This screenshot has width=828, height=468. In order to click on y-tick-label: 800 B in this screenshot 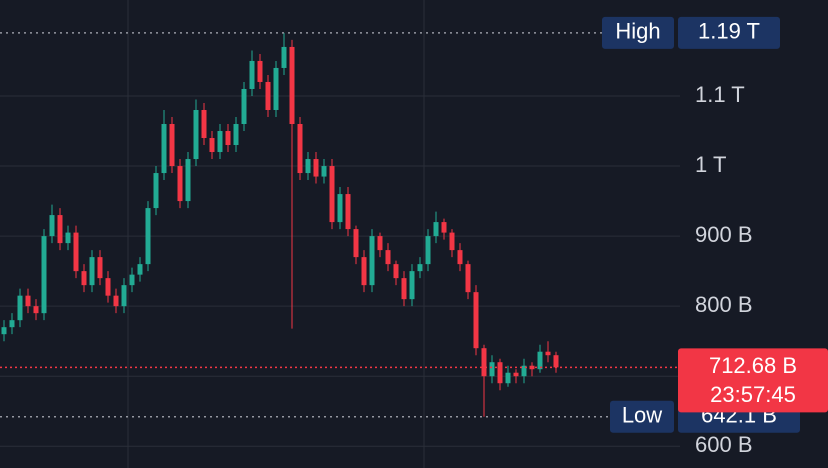, I will do `click(724, 304)`.